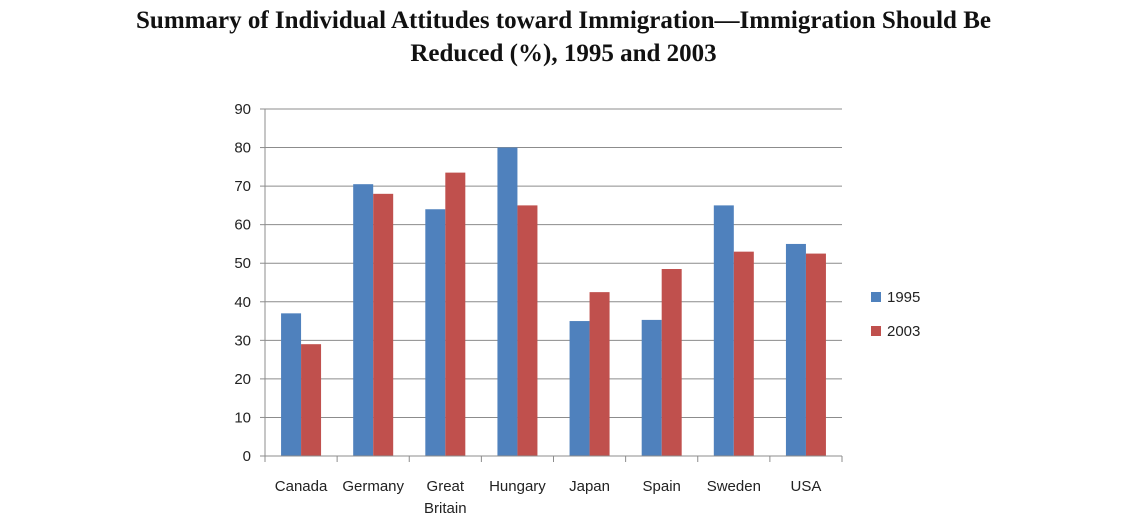 This screenshot has height=516, width=1127. I want to click on y-tick-label: 10, so click(242, 417).